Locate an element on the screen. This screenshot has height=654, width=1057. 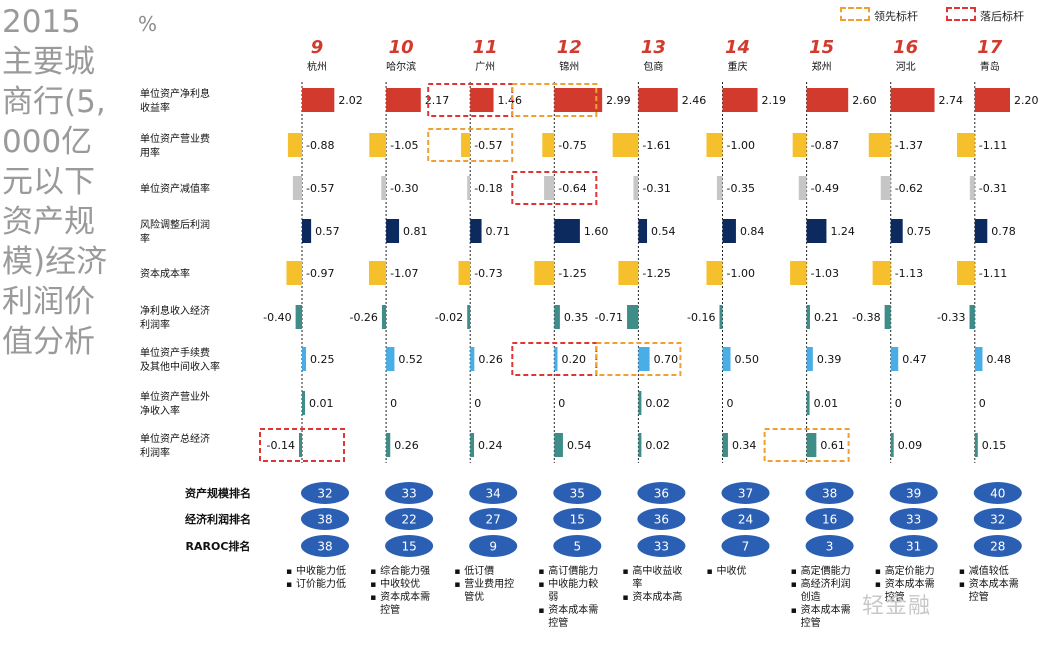
data-label: 0.81 is located at coordinates (415, 231).